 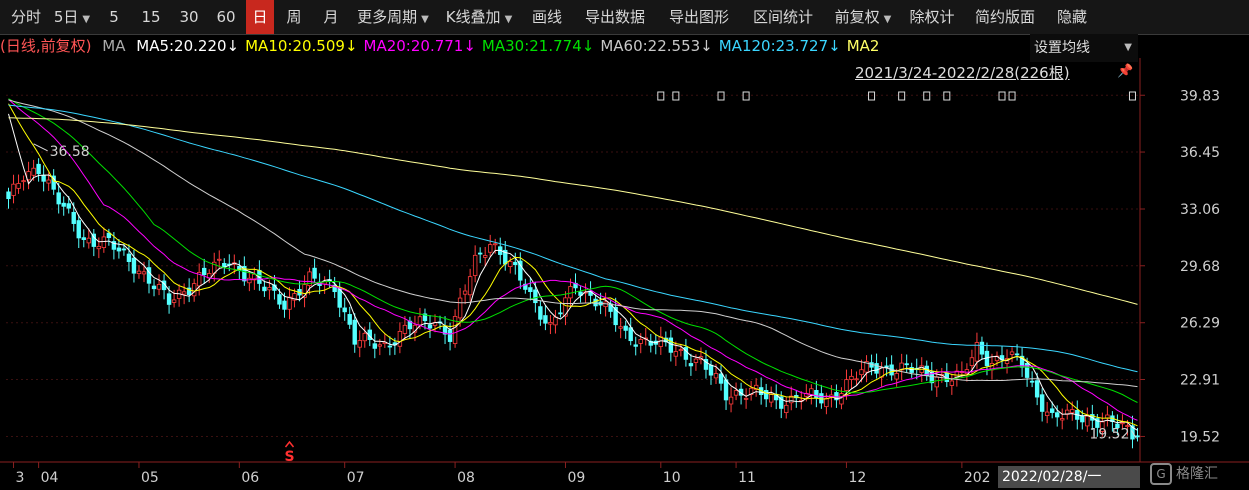 I want to click on toolbar-item-label: 30, so click(x=189, y=17).